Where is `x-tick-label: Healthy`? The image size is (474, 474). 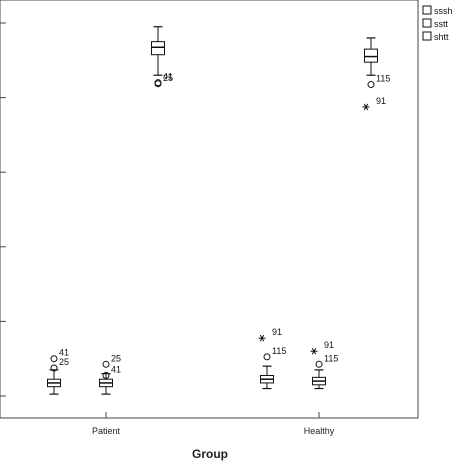 x-tick-label: Healthy is located at coordinates (319, 431).